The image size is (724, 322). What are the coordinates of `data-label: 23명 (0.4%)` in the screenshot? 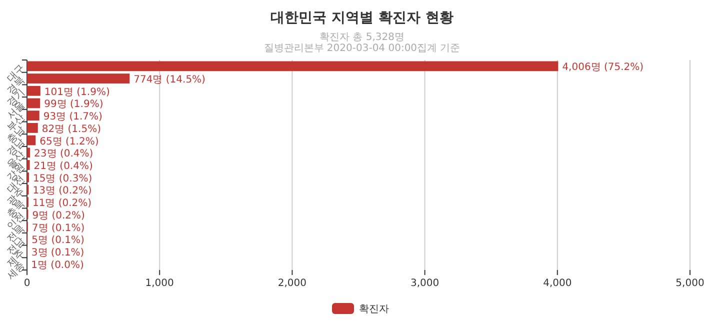 It's located at (64, 154).